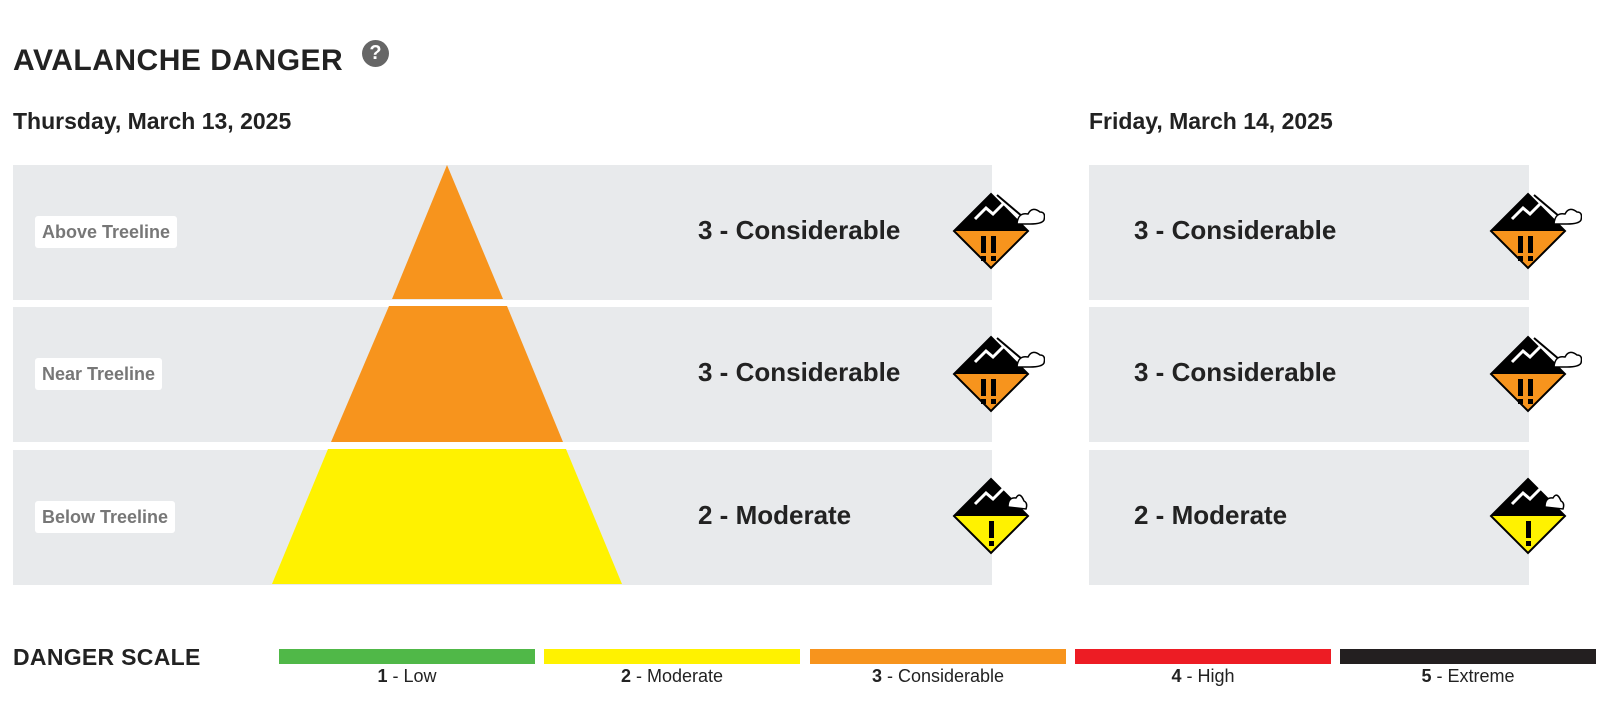 The image size is (1622, 714). What do you see at coordinates (938, 676) in the screenshot?
I see `scale-label-considerable: 3 - Considerable` at bounding box center [938, 676].